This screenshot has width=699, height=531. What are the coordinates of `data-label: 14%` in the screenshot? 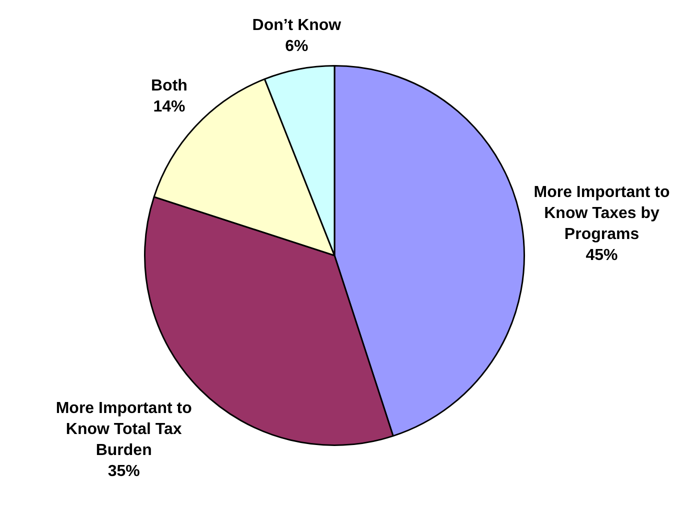 It's located at (169, 107).